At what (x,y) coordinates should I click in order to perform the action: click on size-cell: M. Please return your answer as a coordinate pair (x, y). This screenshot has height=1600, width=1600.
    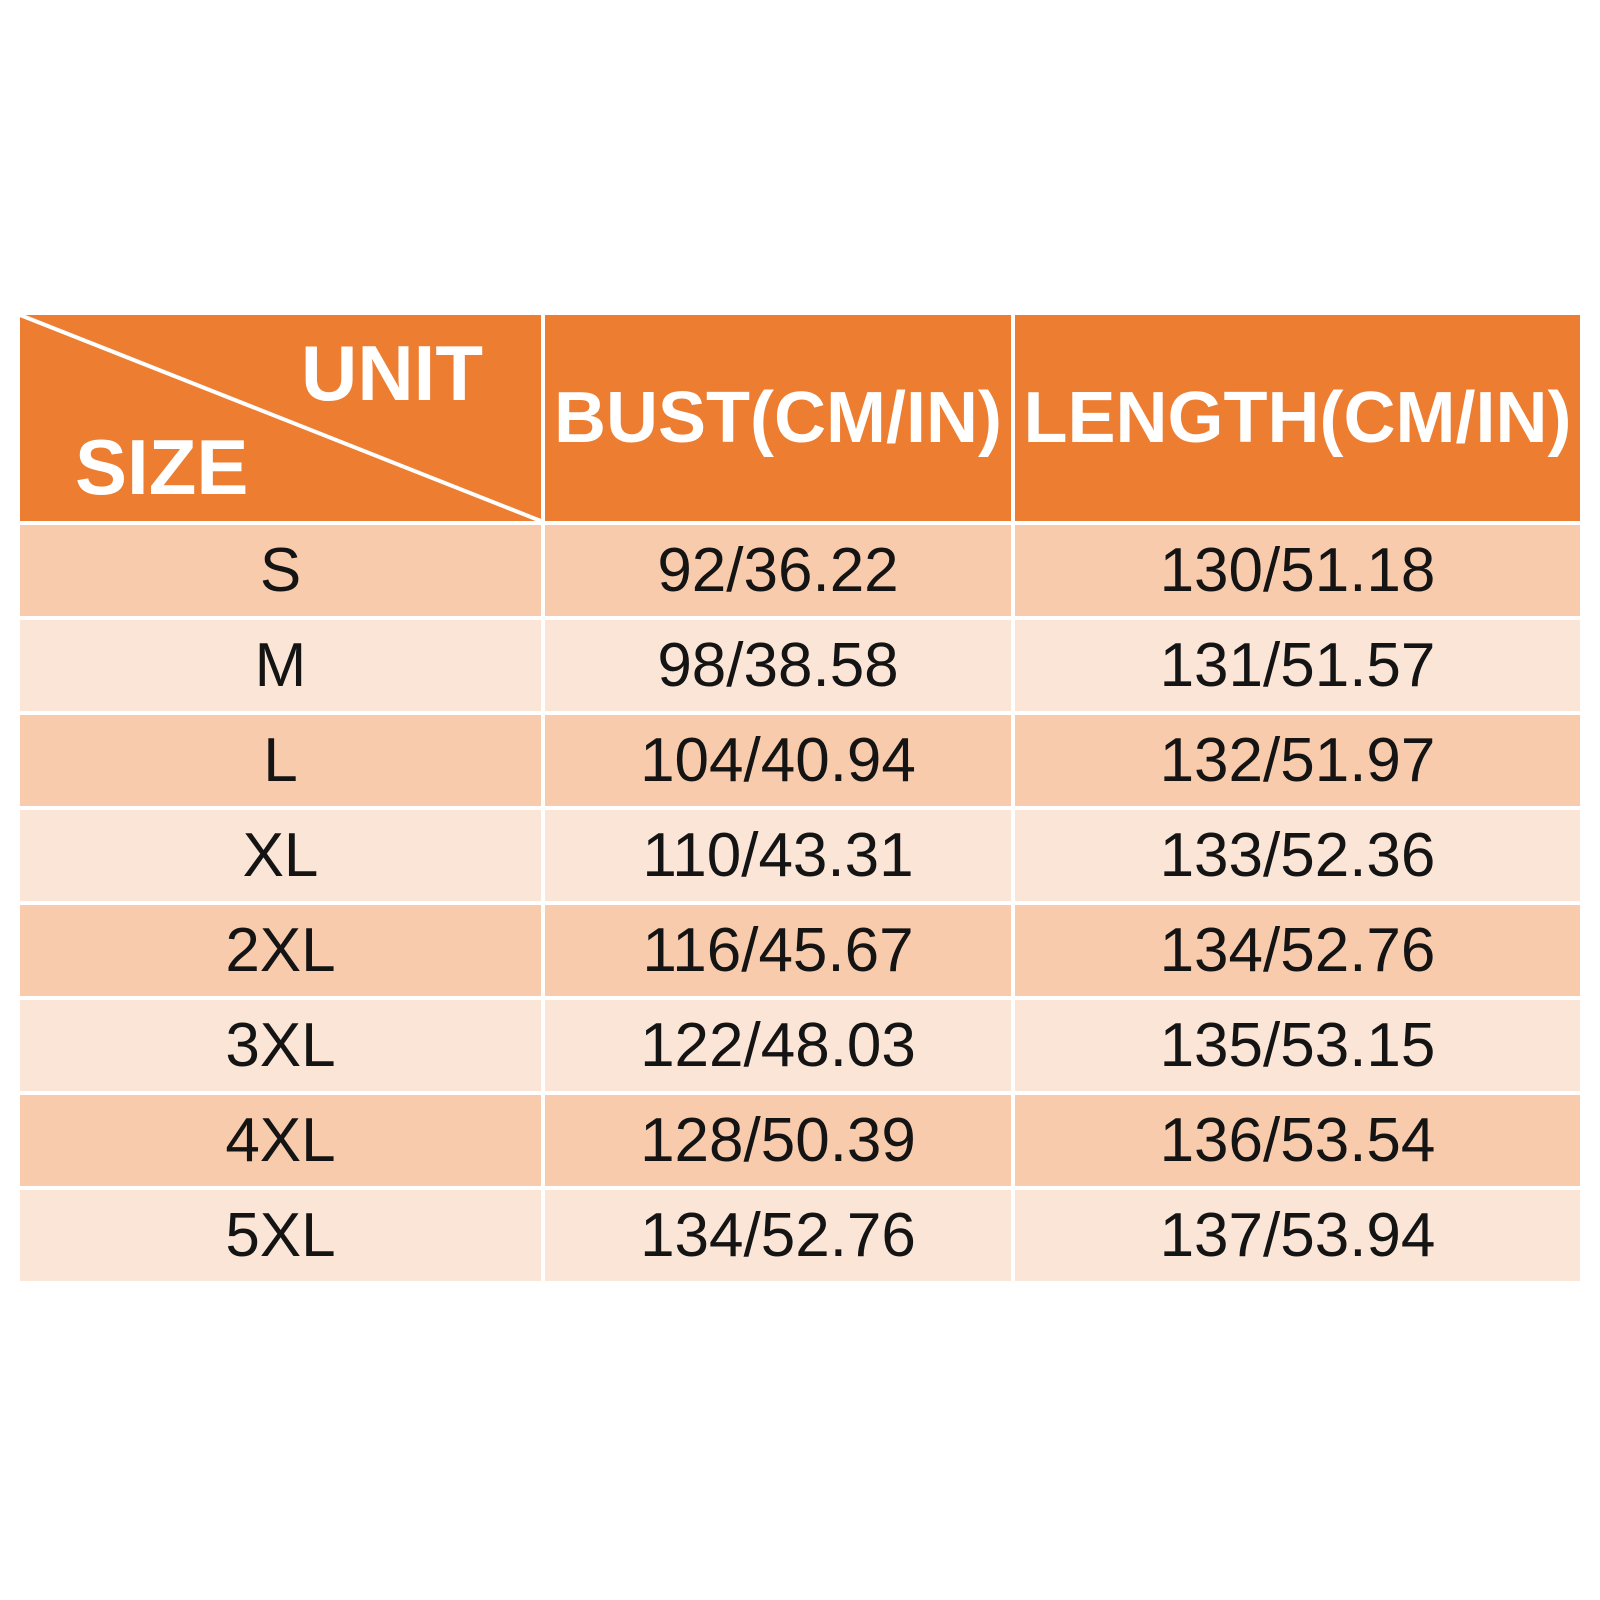
    Looking at the image, I should click on (280, 665).